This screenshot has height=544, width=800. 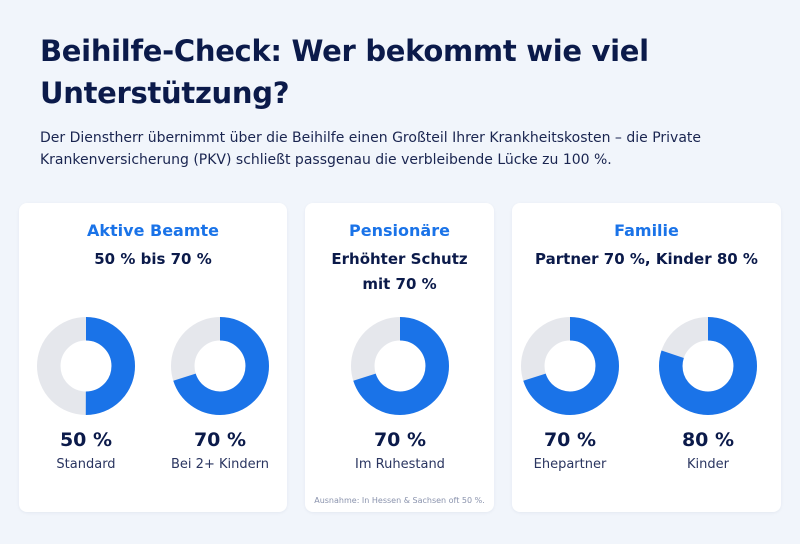 I want to click on stat-kinder: 80 % Kinder, so click(x=708, y=395).